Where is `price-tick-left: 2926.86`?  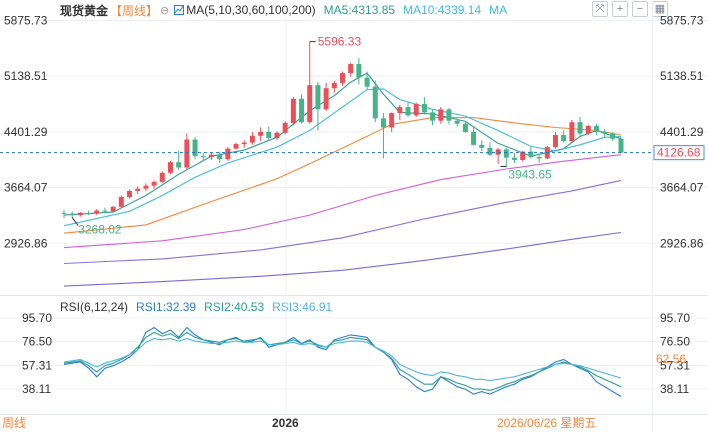 price-tick-left: 2926.86 is located at coordinates (26, 243).